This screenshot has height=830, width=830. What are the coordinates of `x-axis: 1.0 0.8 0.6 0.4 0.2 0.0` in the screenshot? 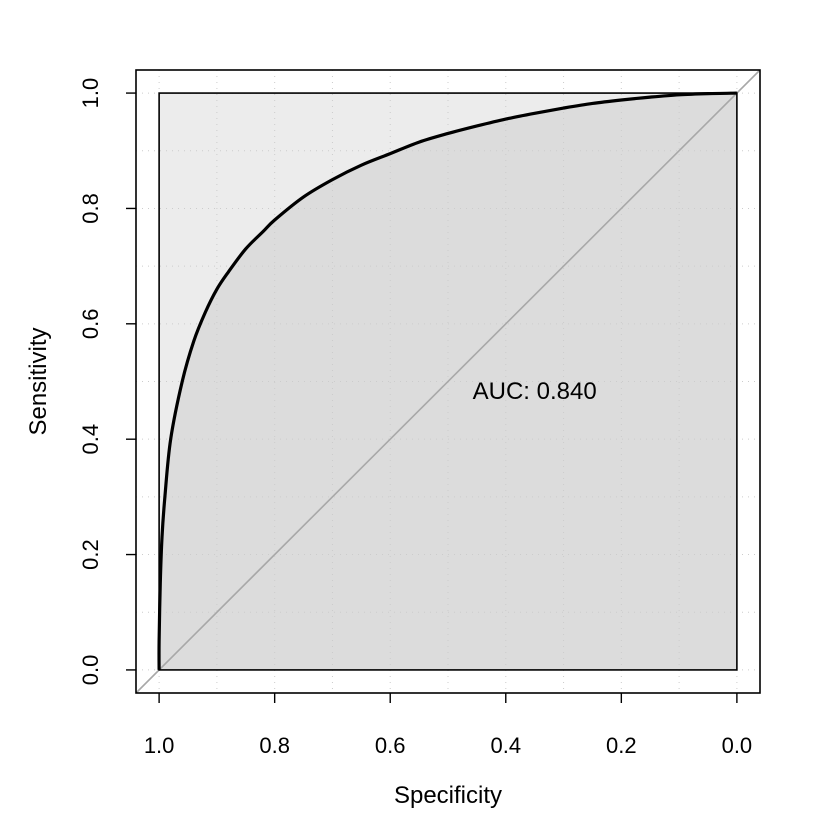 It's located at (448, 725).